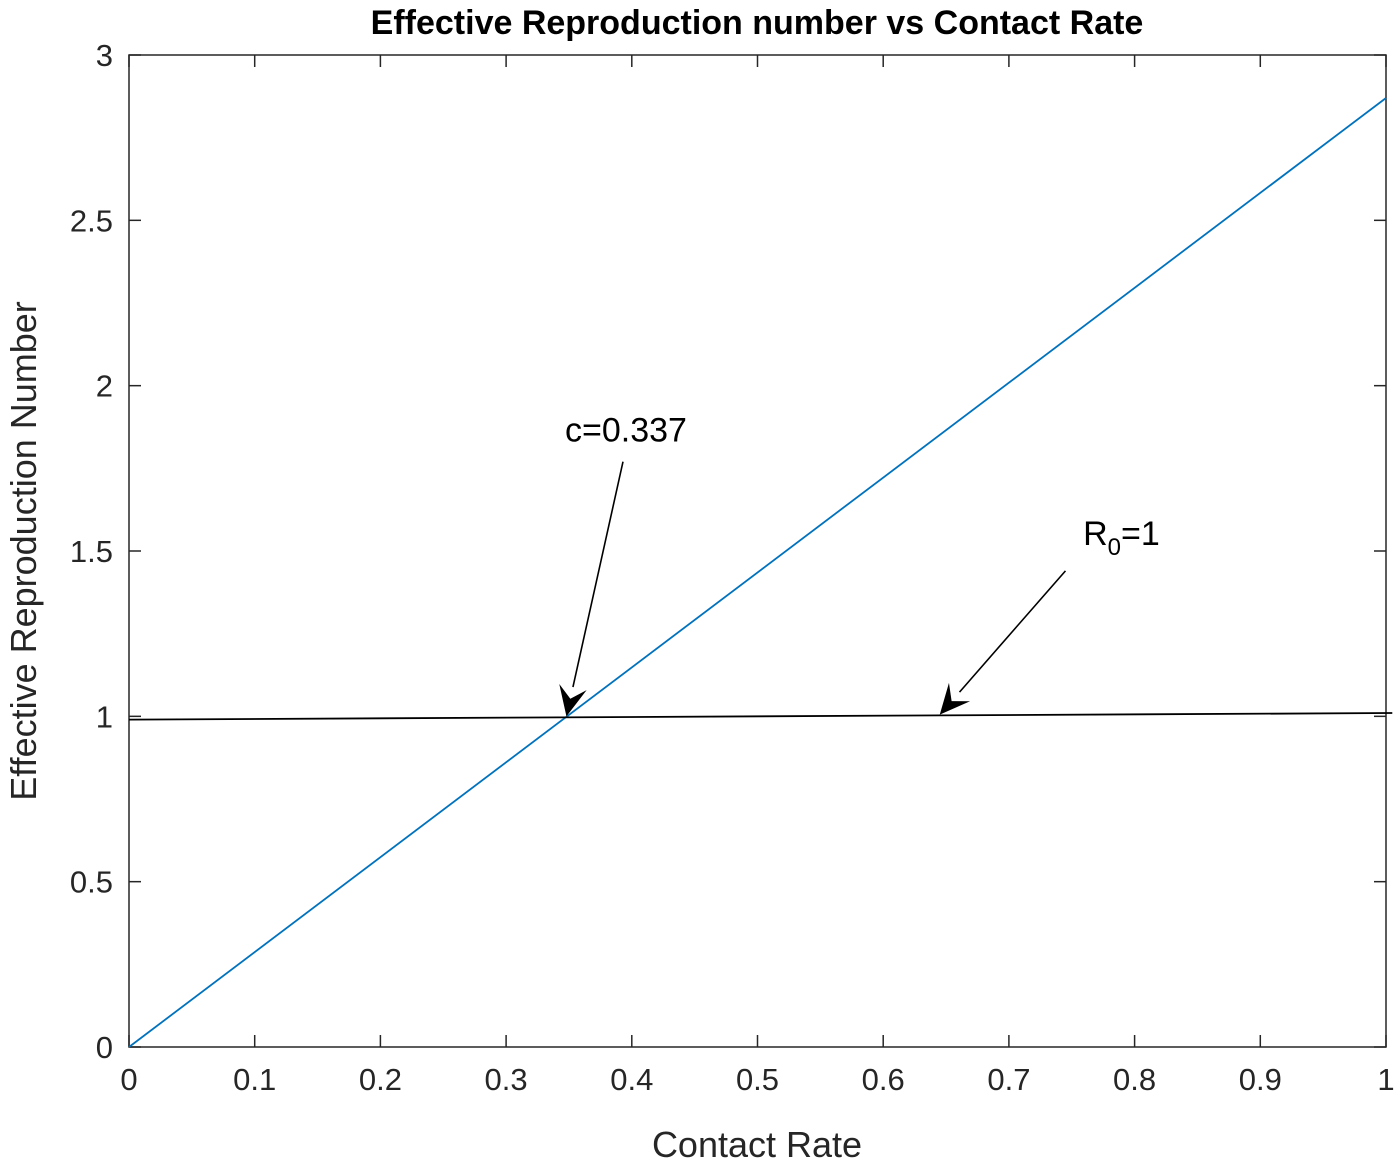 The width and height of the screenshot is (1396, 1164). What do you see at coordinates (1114, 547) in the screenshot?
I see `annotation-label-subscript: 0` at bounding box center [1114, 547].